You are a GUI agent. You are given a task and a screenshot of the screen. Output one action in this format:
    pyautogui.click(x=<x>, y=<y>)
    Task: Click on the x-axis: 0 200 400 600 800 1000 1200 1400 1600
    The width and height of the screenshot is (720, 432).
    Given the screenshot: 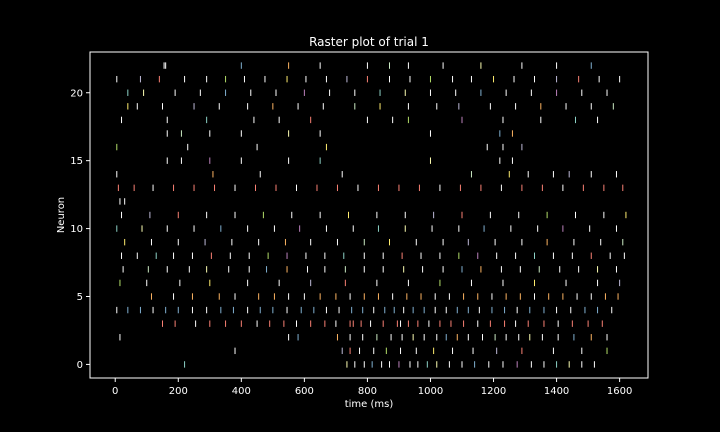 What is the action you would take?
    pyautogui.click(x=372, y=387)
    